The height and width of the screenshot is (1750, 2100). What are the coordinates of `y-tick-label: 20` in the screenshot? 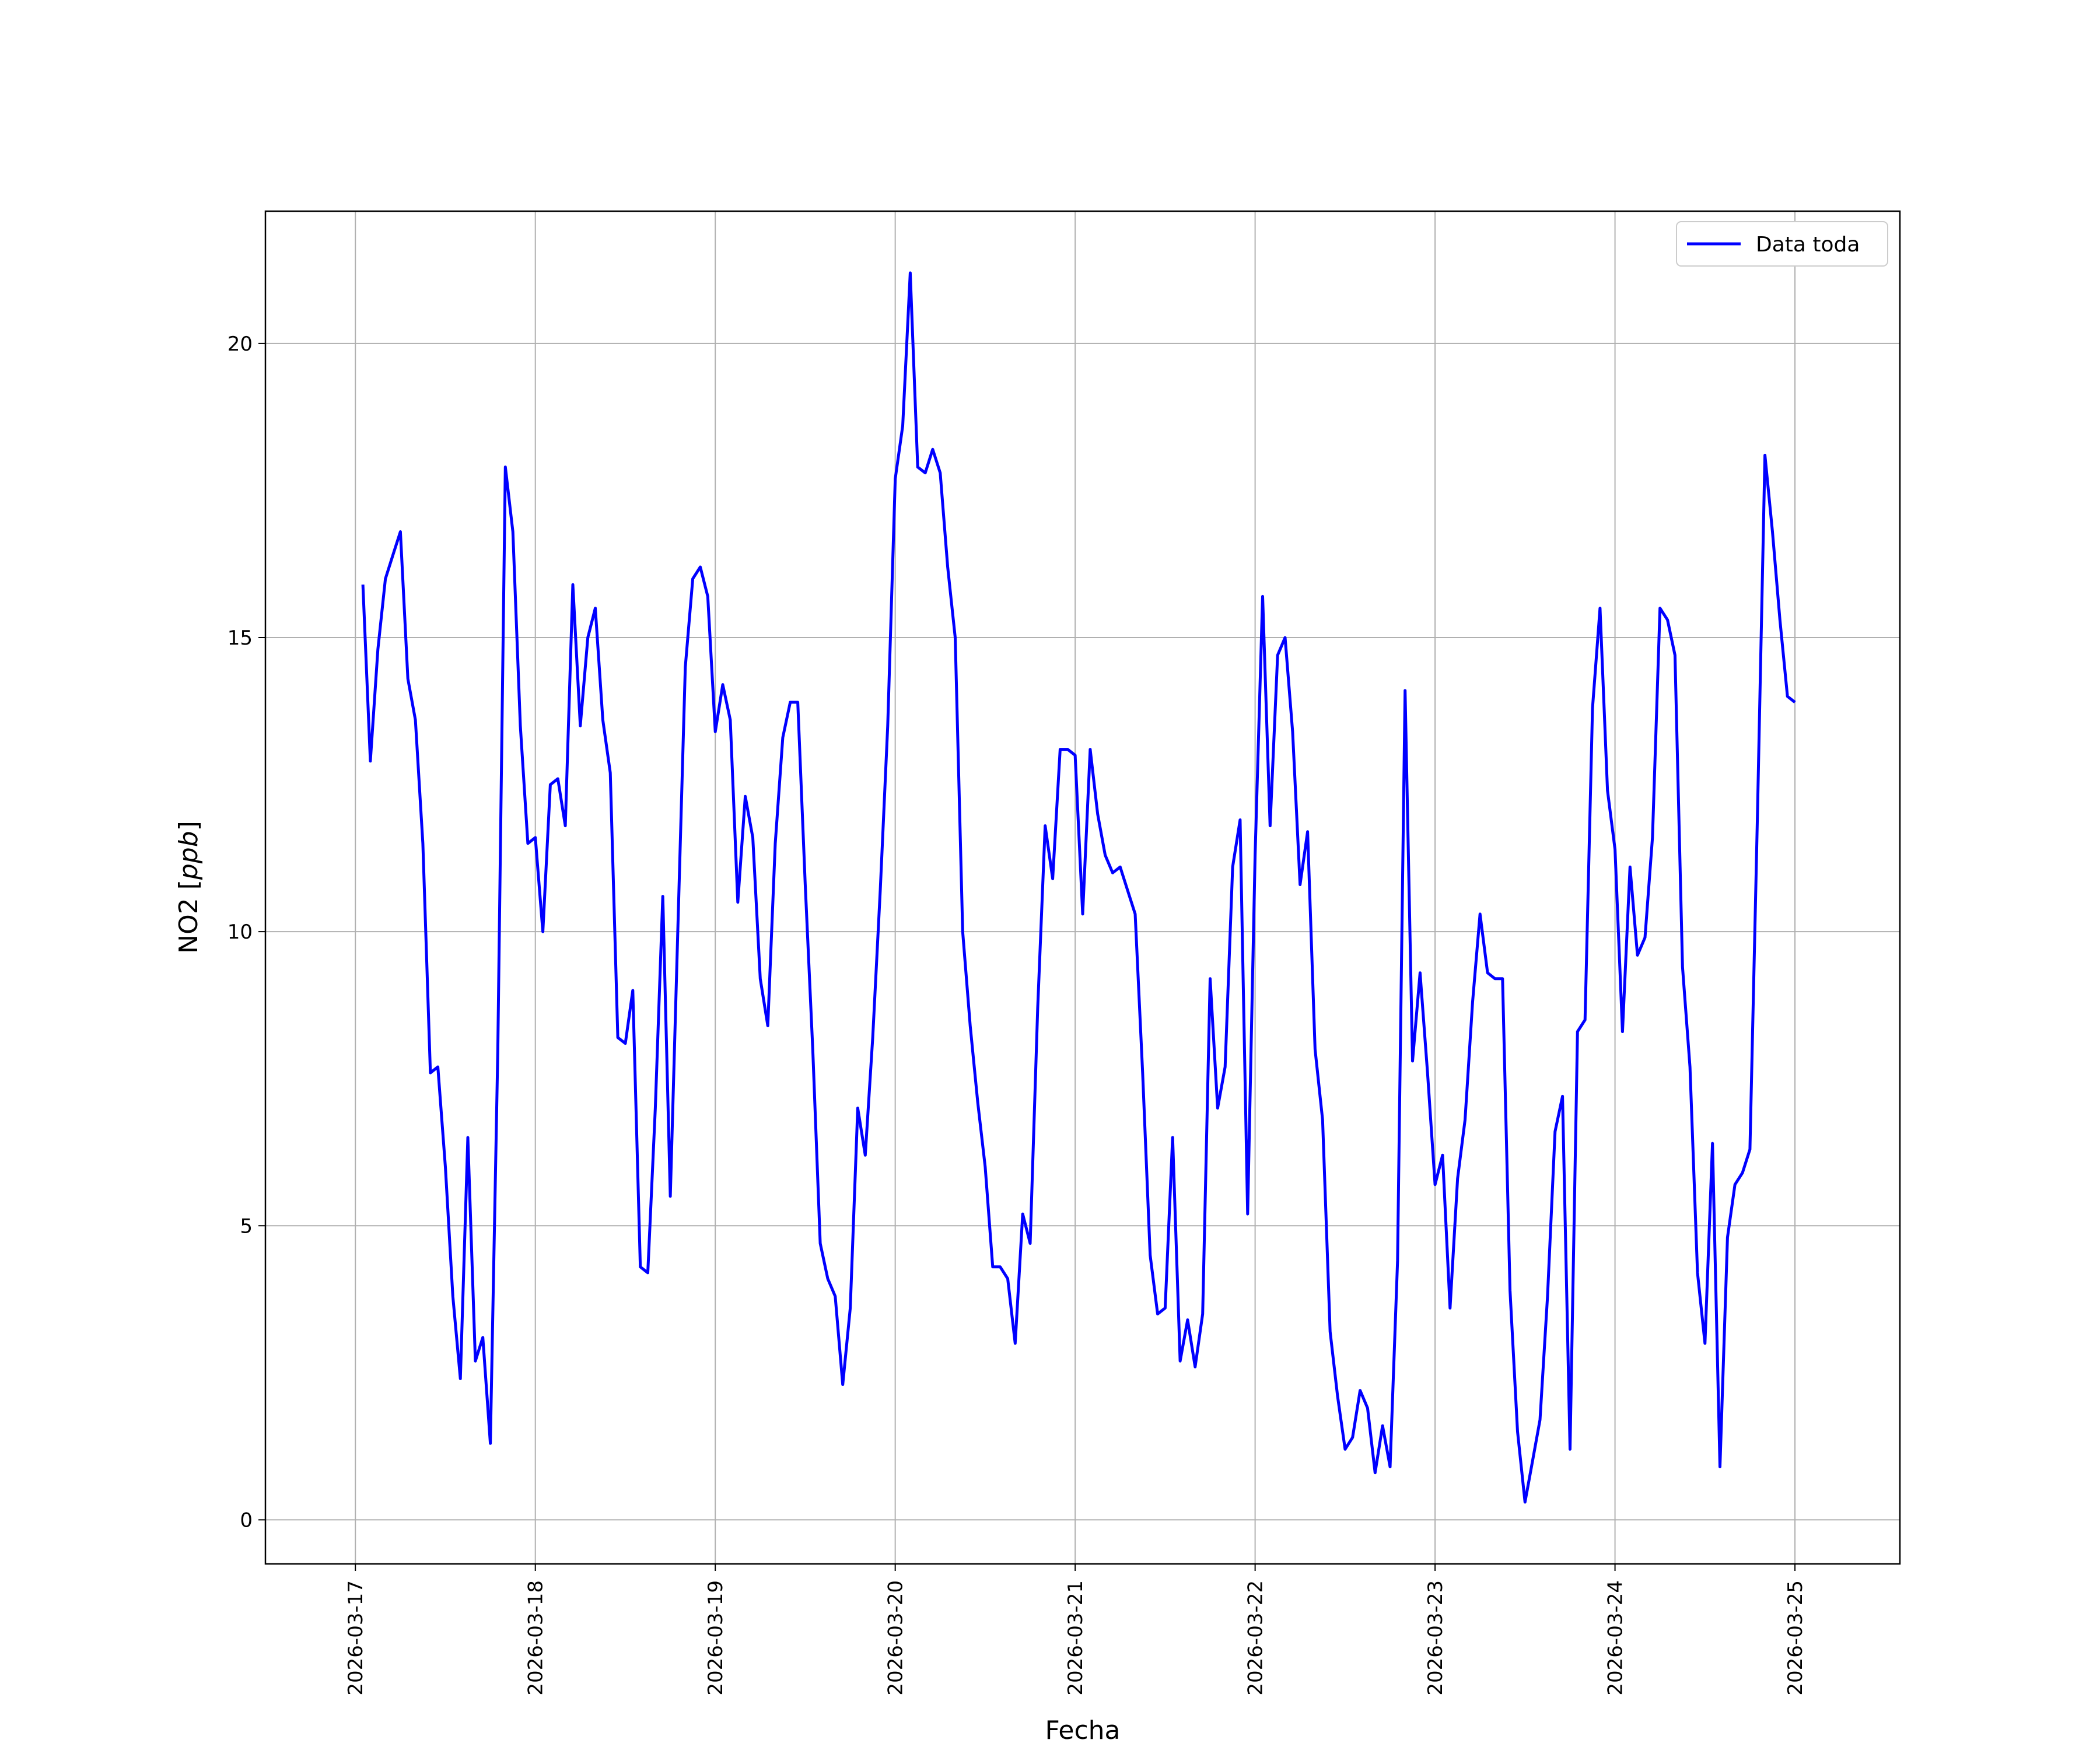 It's located at (240, 344).